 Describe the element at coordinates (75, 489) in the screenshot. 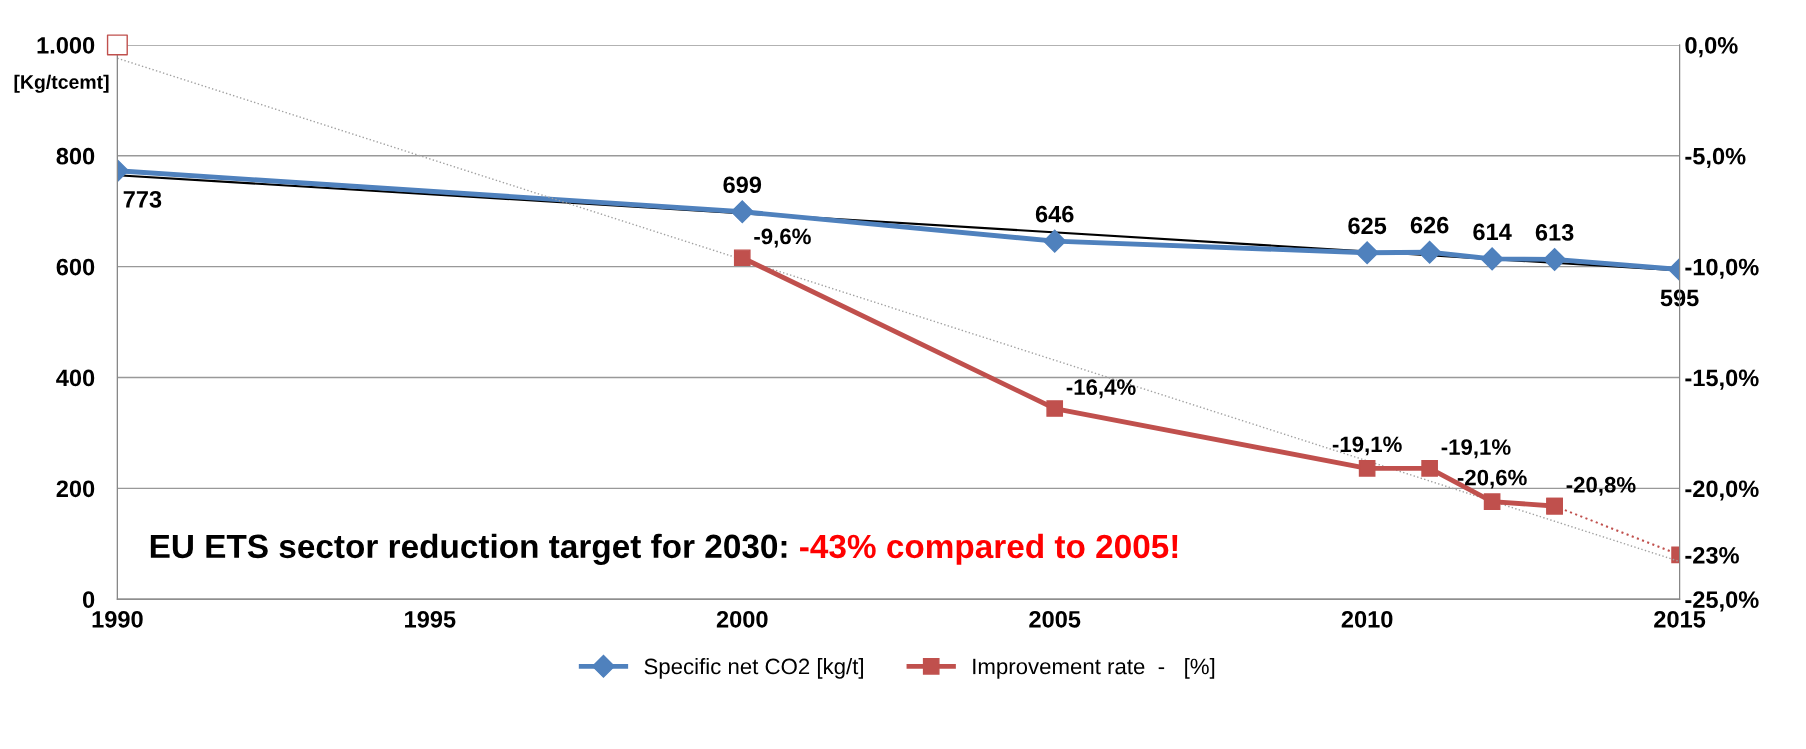

I see `y-tick-label: 200` at that location.